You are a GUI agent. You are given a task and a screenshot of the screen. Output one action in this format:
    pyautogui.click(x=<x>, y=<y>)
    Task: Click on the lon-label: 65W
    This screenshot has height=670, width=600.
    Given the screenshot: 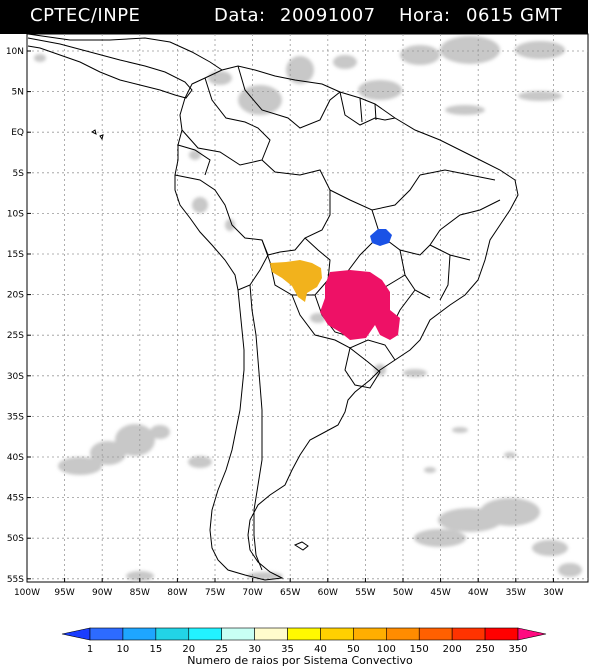 What is the action you would take?
    pyautogui.click(x=290, y=593)
    